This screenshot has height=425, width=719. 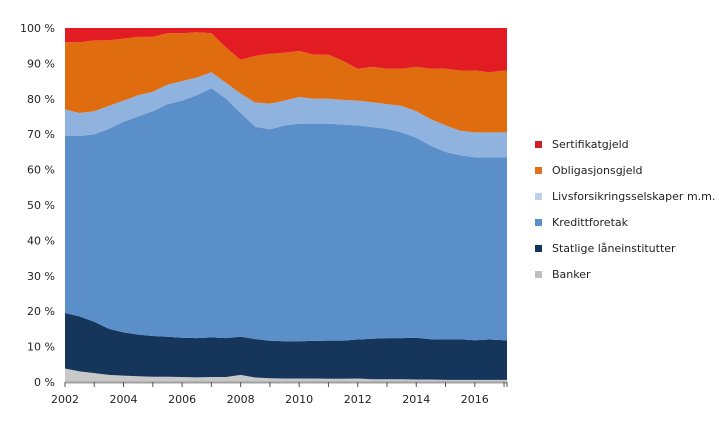 I want to click on legend-label: Statlige låneinstitutter, so click(x=614, y=248).